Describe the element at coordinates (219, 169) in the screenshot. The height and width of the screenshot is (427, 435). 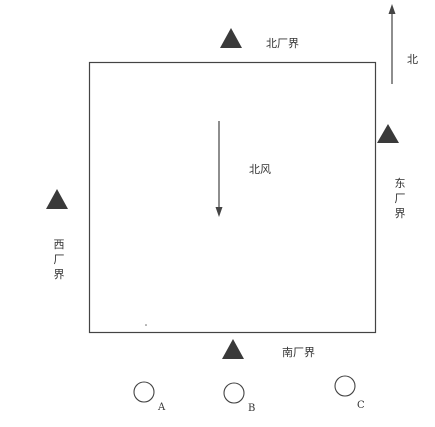
I see `wind-arrow-icon` at that location.